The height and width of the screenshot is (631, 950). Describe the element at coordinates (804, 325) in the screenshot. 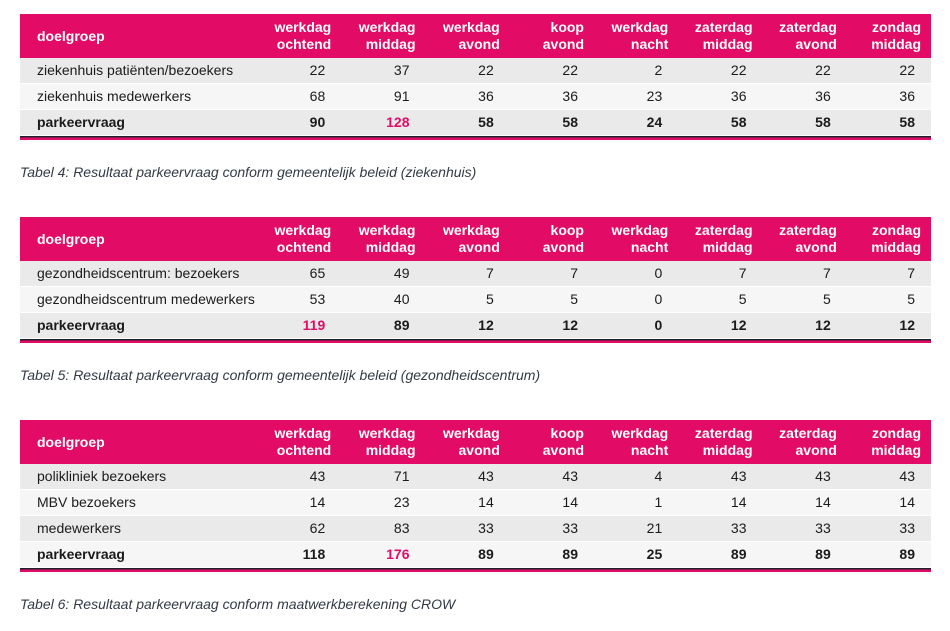

I see `value-cell: 12` at that location.